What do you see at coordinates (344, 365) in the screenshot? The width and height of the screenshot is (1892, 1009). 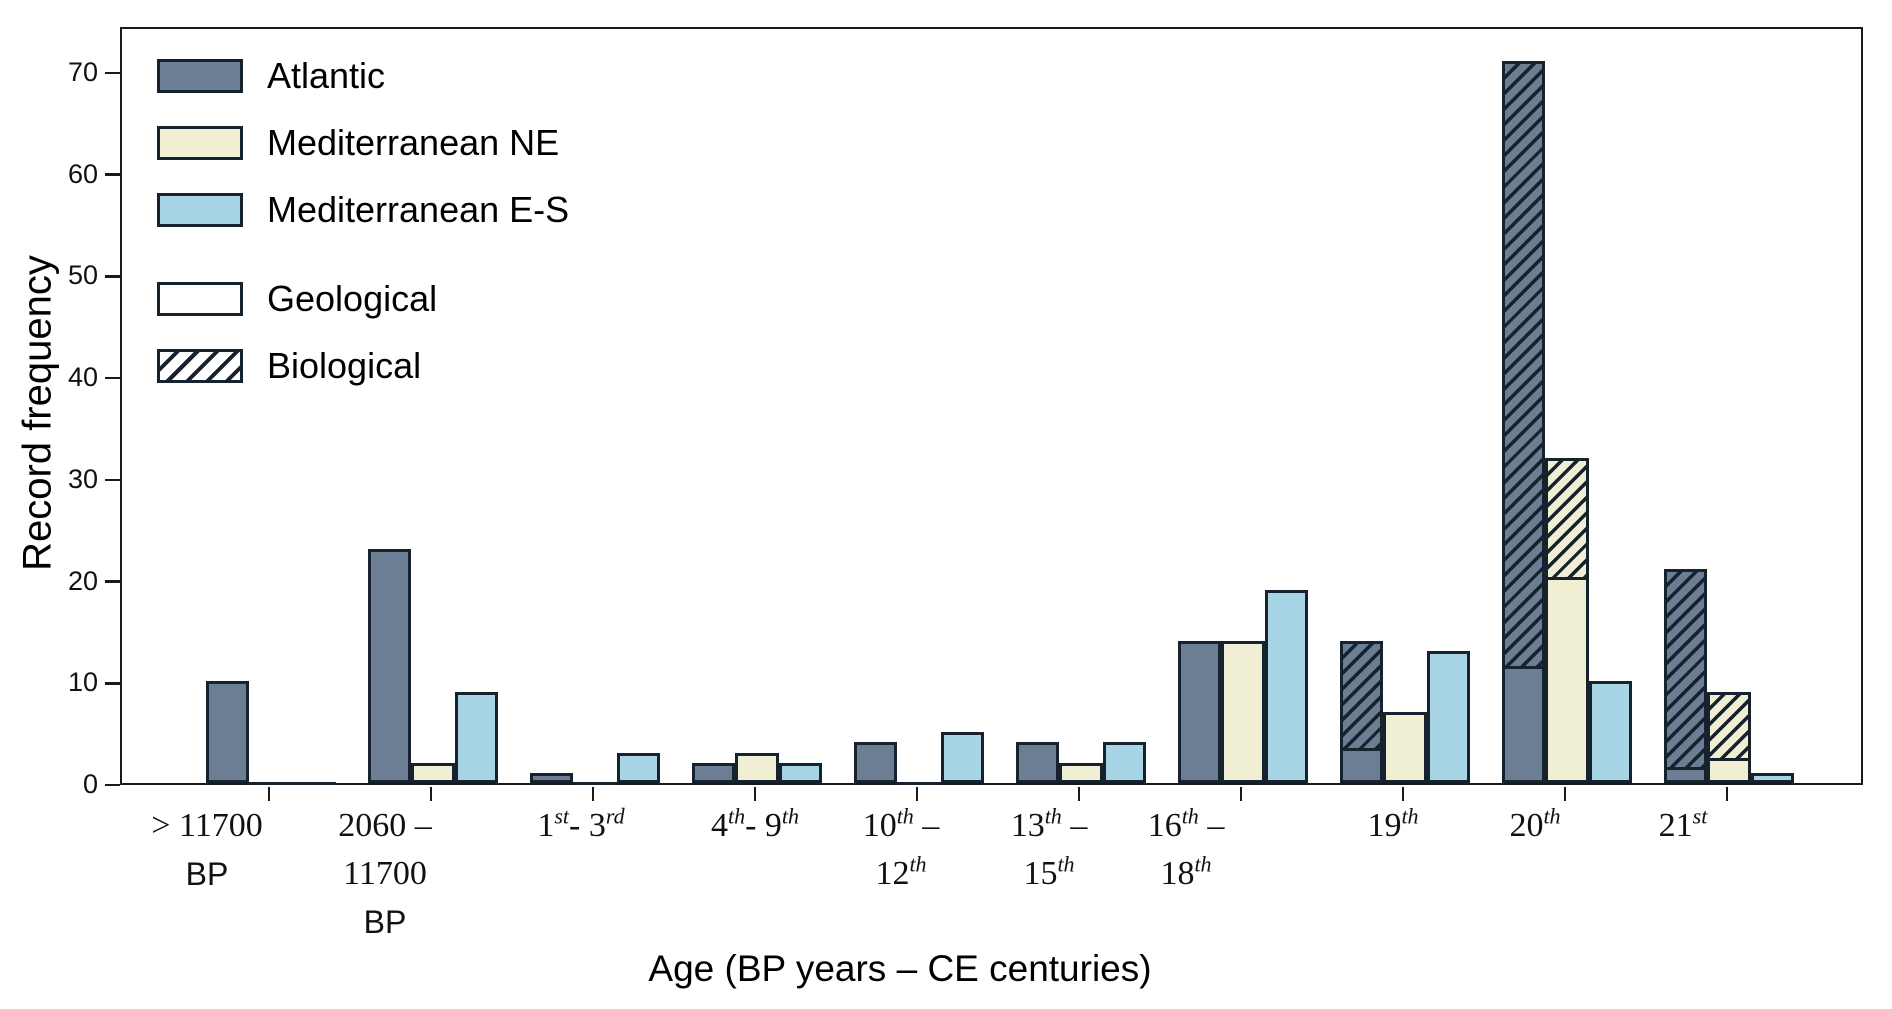 I see `legend-label-biological: Biological` at bounding box center [344, 365].